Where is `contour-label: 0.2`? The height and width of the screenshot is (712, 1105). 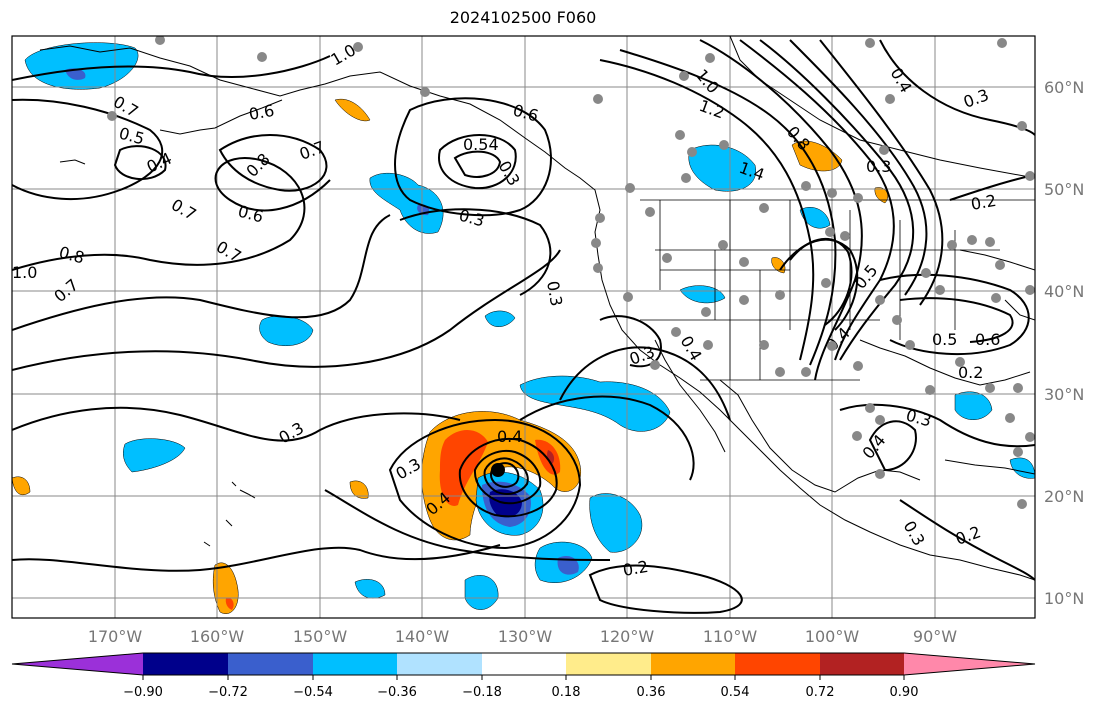 contour-label: 0.2 is located at coordinates (983, 202).